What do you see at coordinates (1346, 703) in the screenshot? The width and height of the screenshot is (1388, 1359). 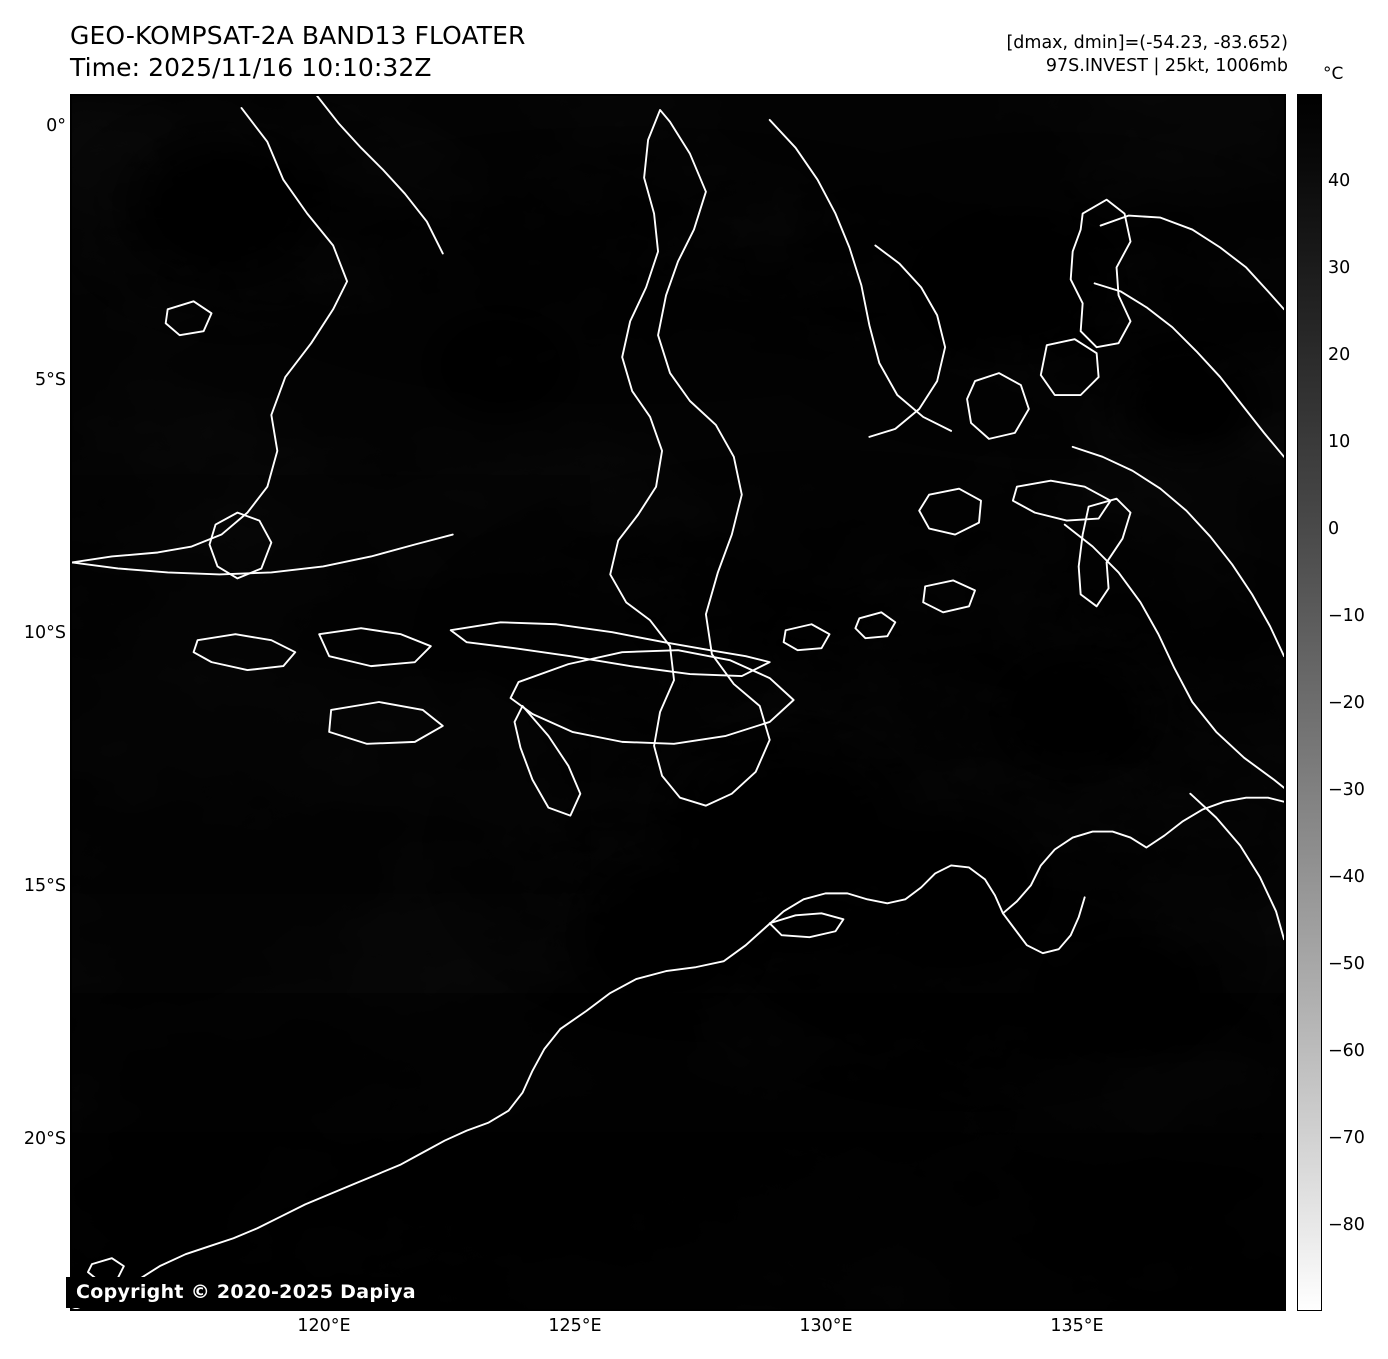 I see `colorbar-tick-6: −20` at bounding box center [1346, 703].